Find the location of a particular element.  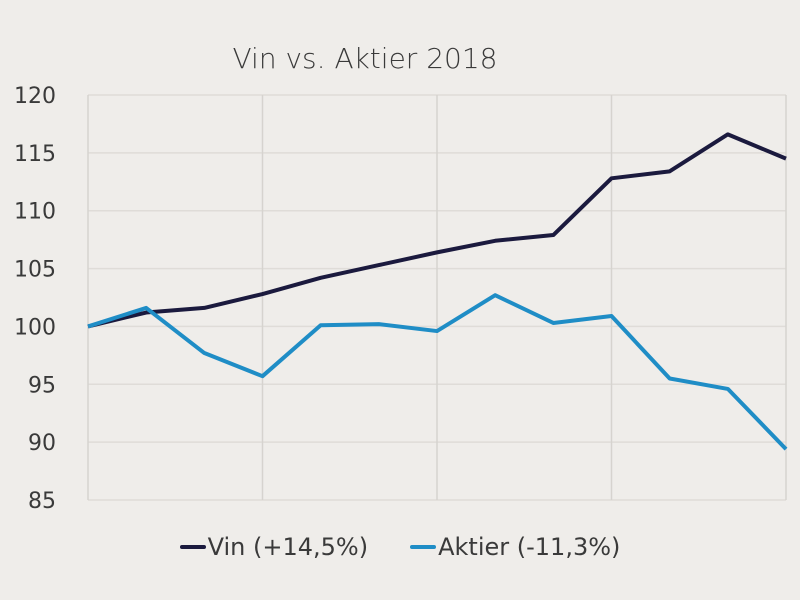

y-tick-label: 95 is located at coordinates (42, 385).